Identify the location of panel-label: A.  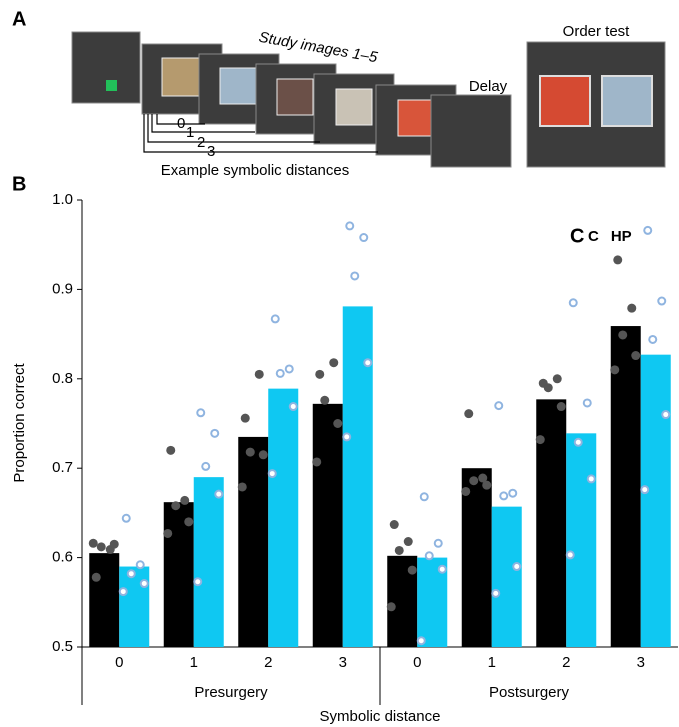
(19, 19).